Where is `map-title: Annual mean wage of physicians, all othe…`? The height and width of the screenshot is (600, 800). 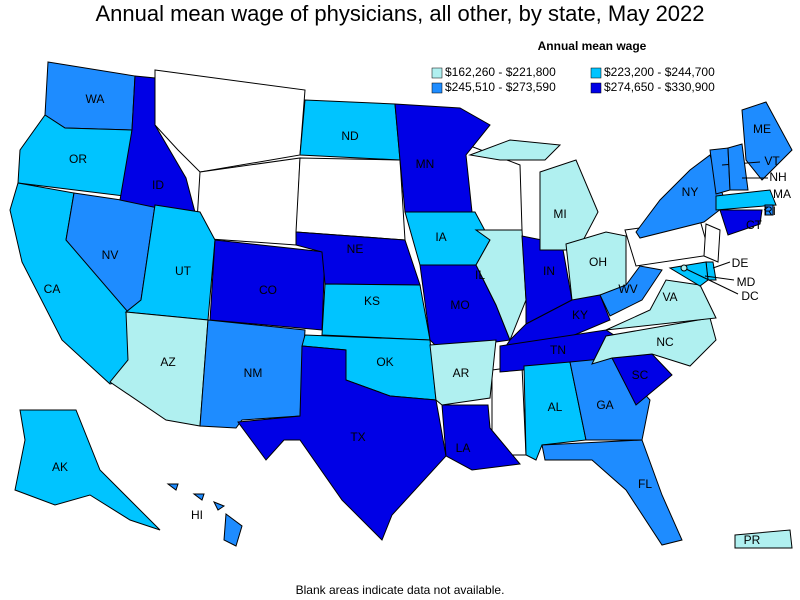
map-title: Annual mean wage of physicians, all othe… is located at coordinates (399, 13).